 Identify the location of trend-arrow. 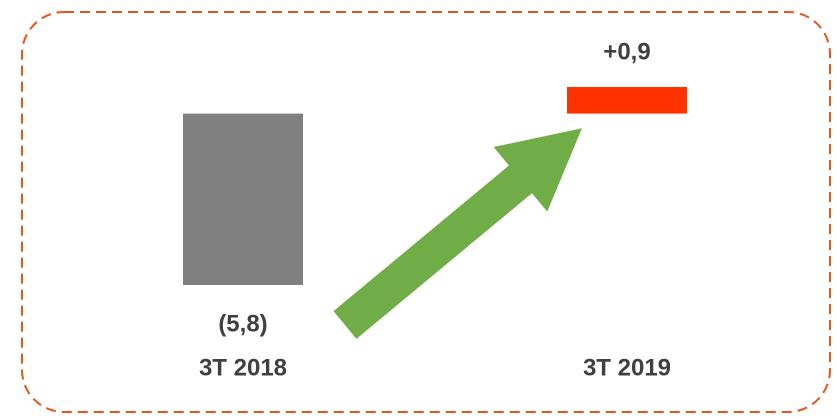
(457, 233).